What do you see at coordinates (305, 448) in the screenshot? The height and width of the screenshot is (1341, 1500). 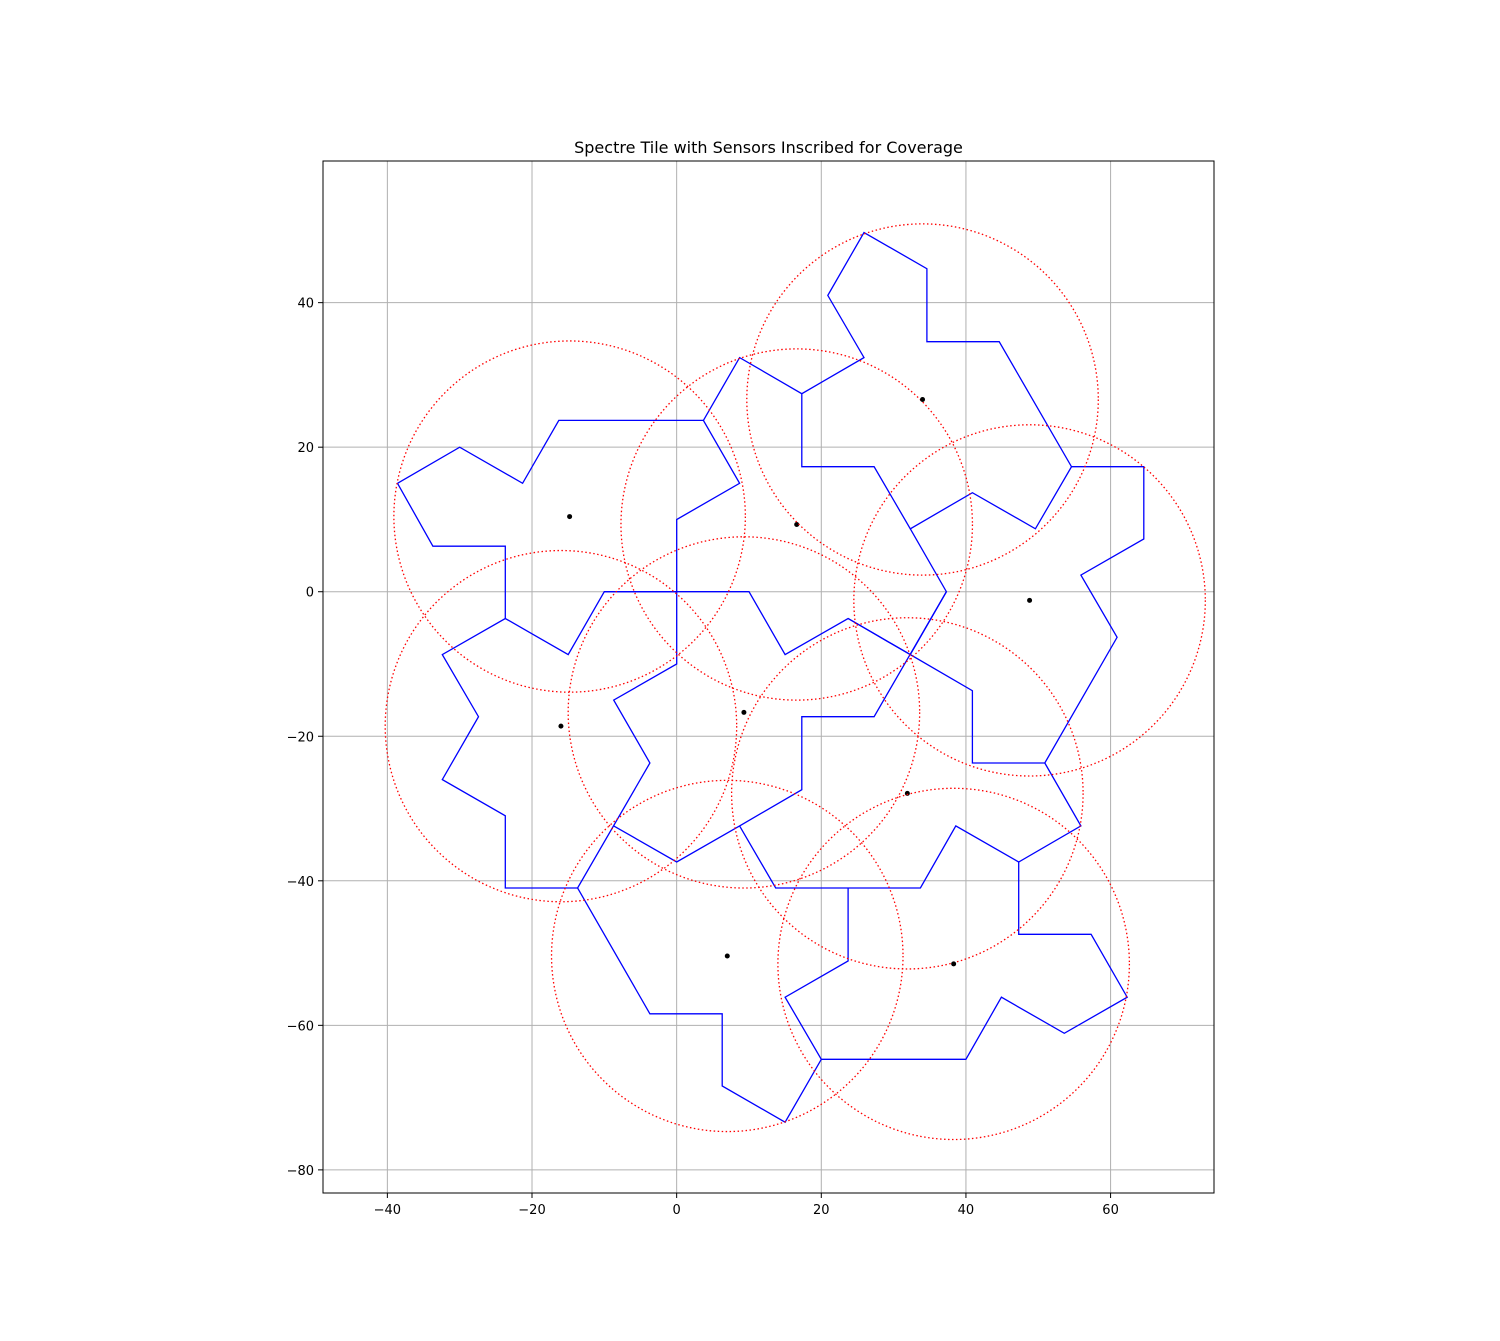 I see `y-tick-label: 20` at bounding box center [305, 448].